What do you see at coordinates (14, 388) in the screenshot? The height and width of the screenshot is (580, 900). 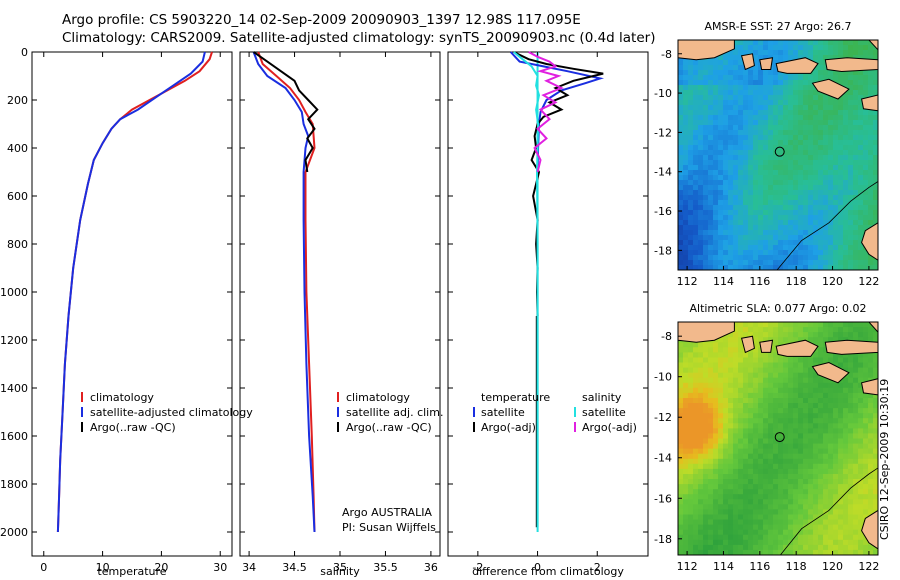 I see `y-tick-label: 1400` at bounding box center [14, 388].